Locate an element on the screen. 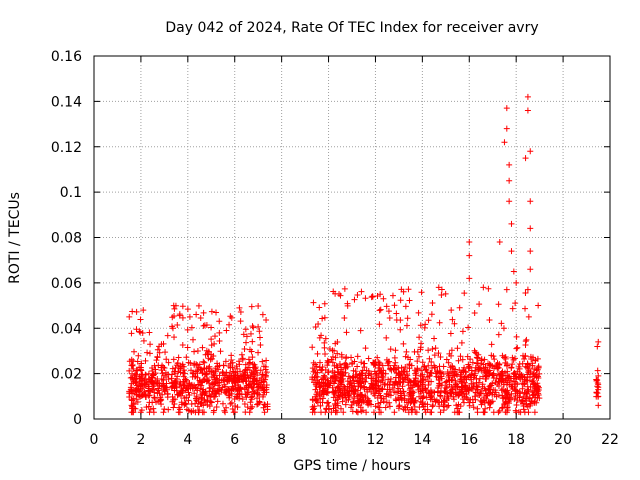 The height and width of the screenshot is (480, 640). x-tick-label: 20 is located at coordinates (563, 440).